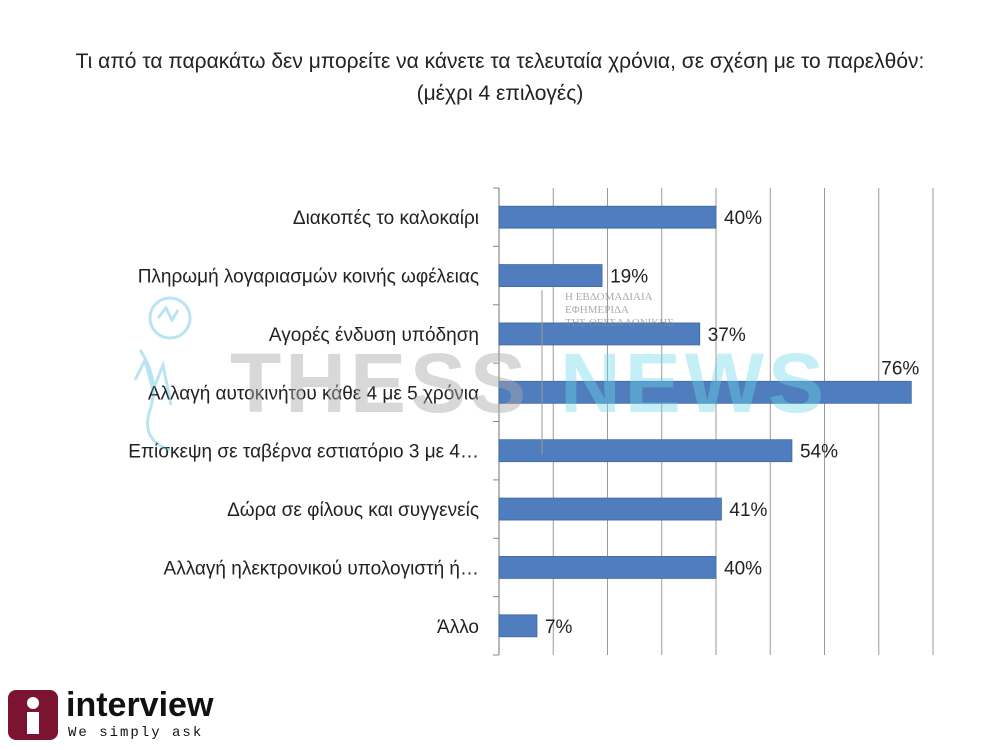 The height and width of the screenshot is (750, 1000). Describe the element at coordinates (33, 715) in the screenshot. I see `info-logo-icon` at that location.